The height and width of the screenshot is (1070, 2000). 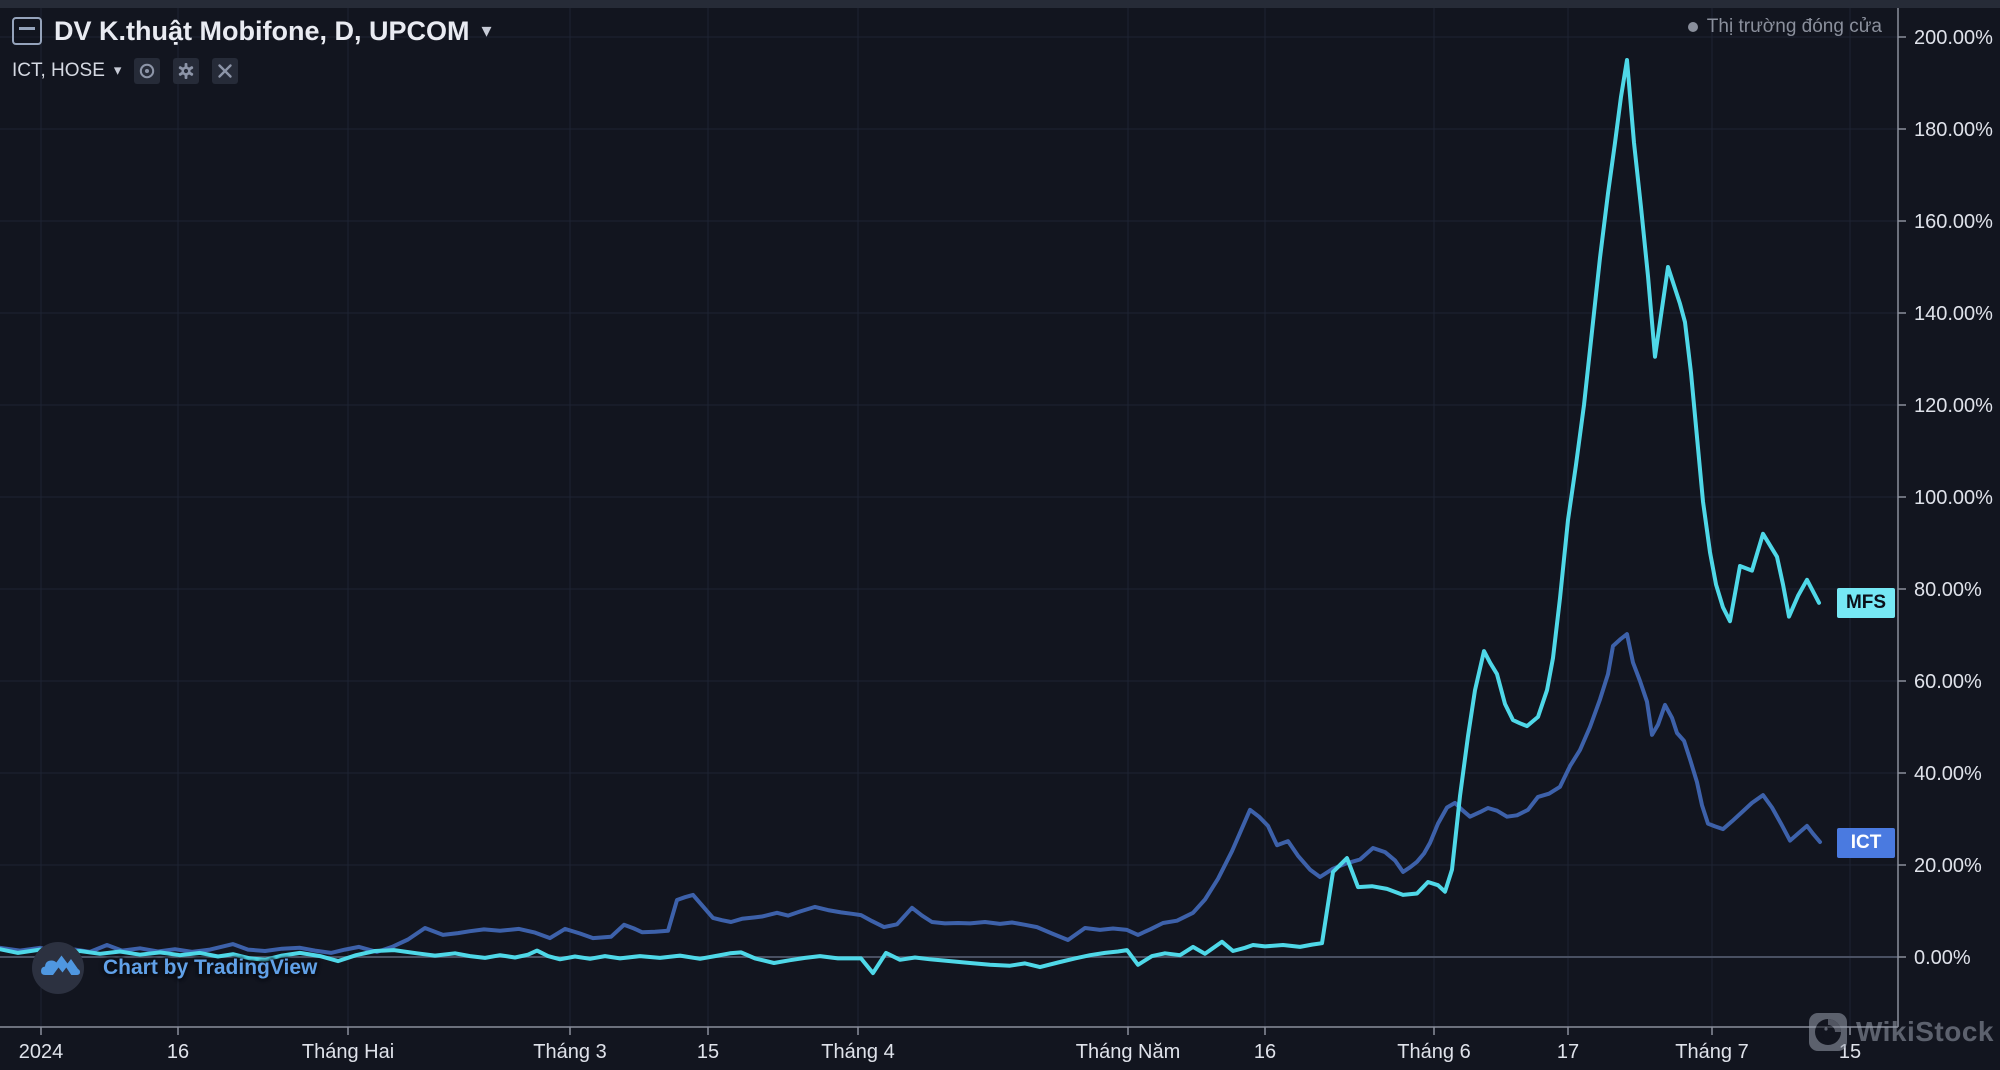 I want to click on x-axis-label: 2024, so click(x=41, y=1052).